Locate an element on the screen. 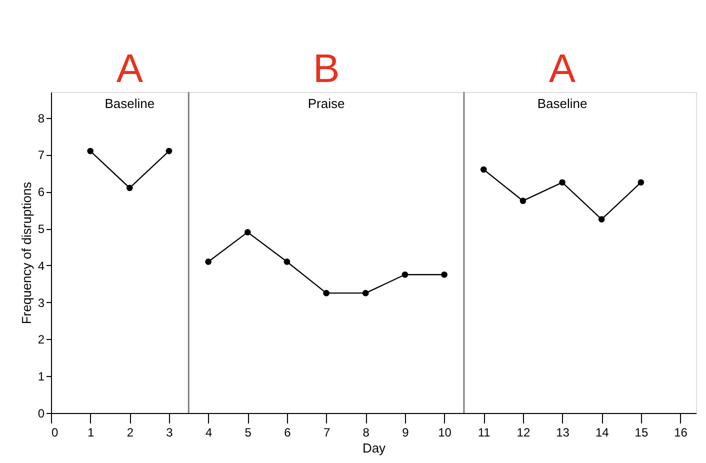 The width and height of the screenshot is (706, 463). y-tick-label: 6 is located at coordinates (41, 192).